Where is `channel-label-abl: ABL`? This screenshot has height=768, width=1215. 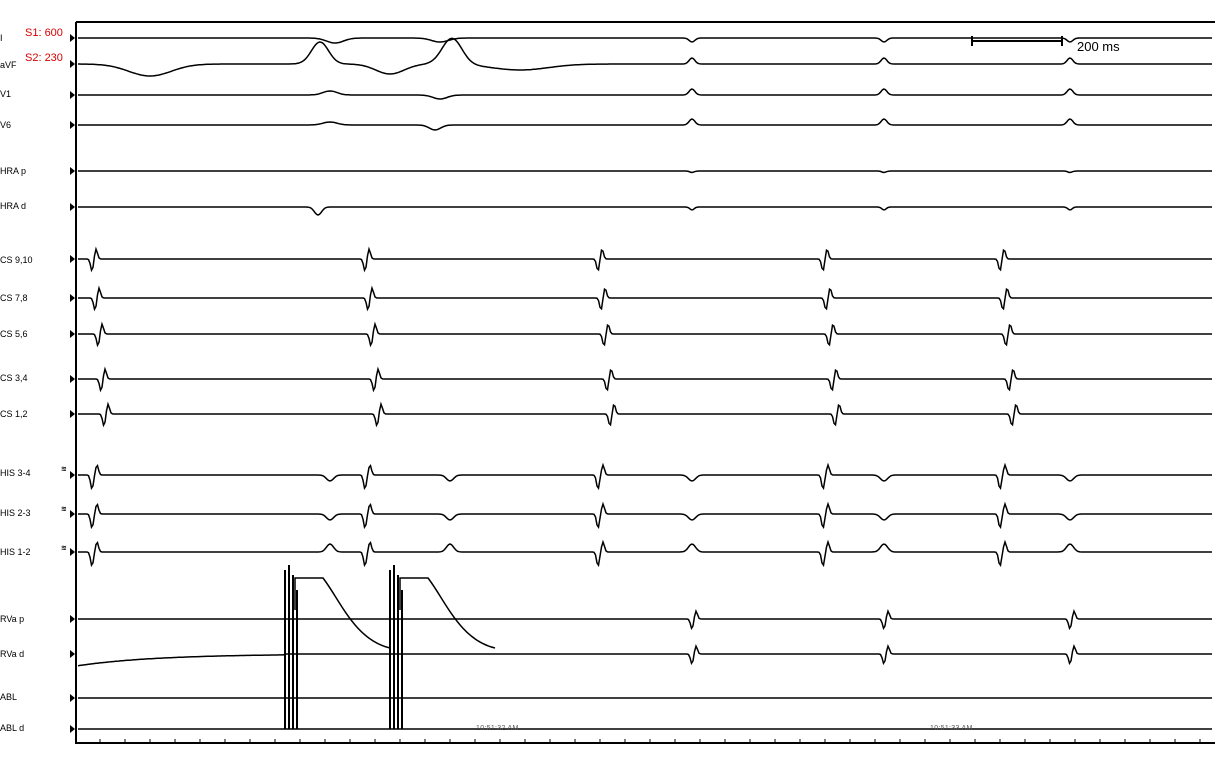
channel-label-abl: ABL is located at coordinates (9, 697).